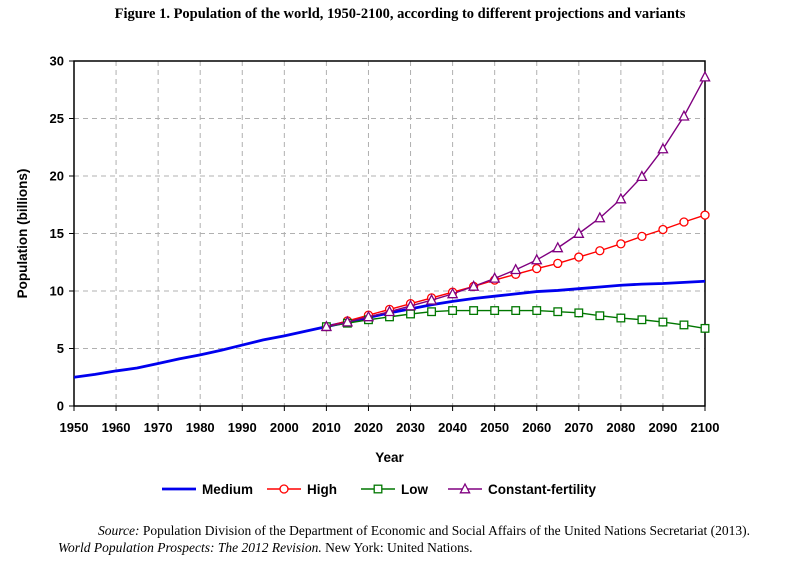  I want to click on x-tick-label: 1950, so click(74, 427).